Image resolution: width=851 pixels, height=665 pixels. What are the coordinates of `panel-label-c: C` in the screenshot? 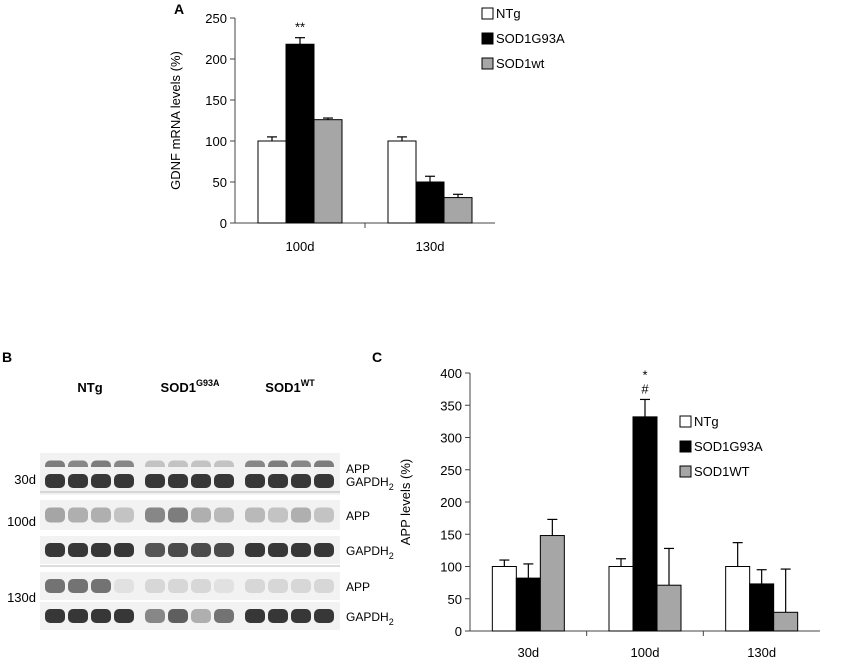 It's located at (377, 357).